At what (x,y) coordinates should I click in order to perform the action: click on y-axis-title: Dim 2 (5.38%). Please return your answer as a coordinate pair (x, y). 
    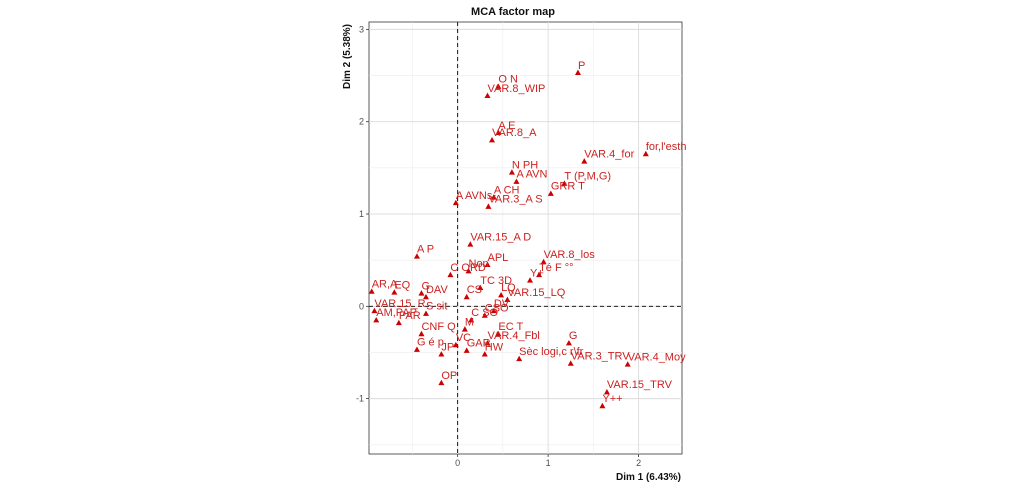
    Looking at the image, I should click on (347, 56).